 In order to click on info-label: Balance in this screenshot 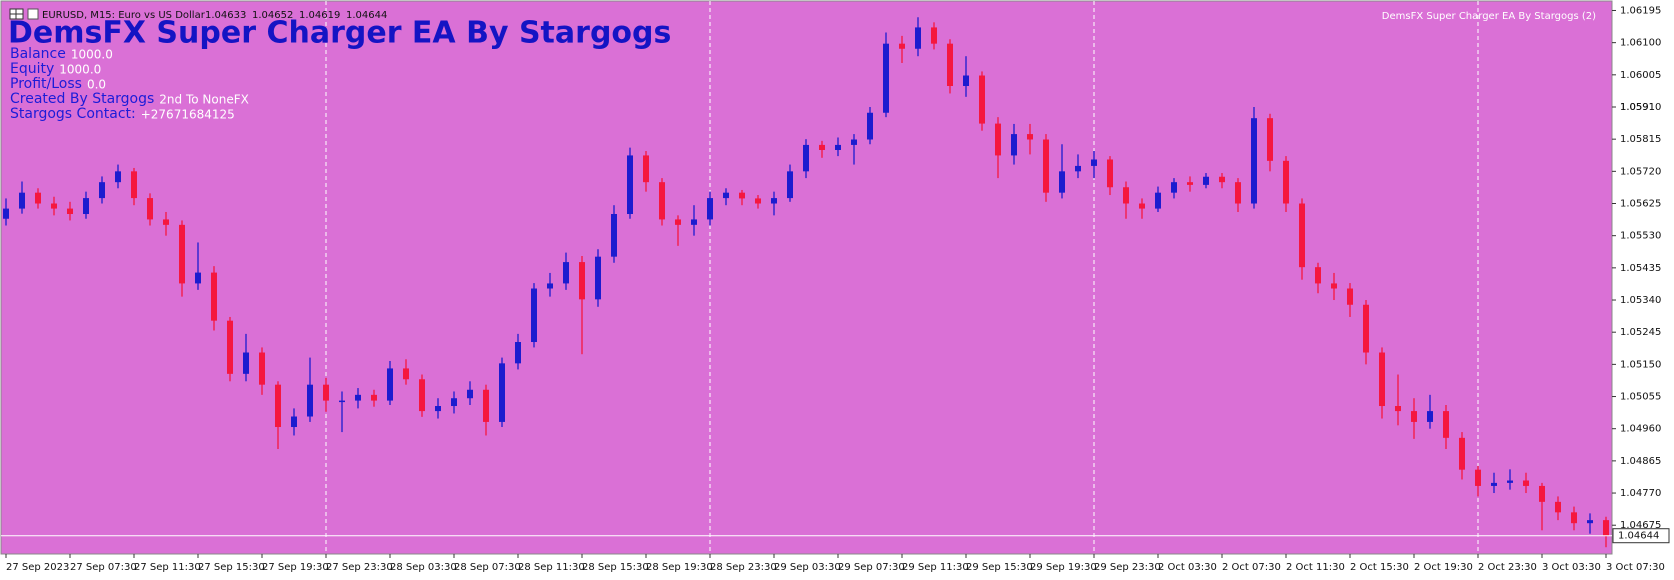, I will do `click(38, 54)`.